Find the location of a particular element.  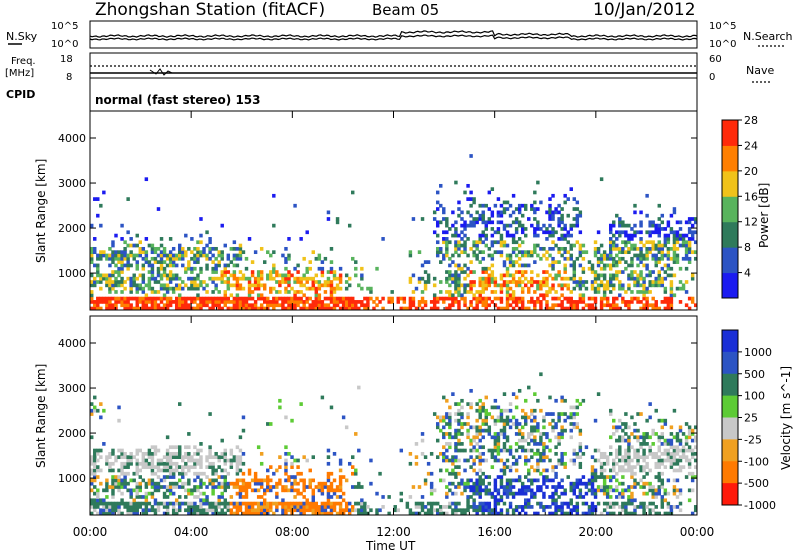

colorbar-tick-label: -25 is located at coordinates (753, 439).